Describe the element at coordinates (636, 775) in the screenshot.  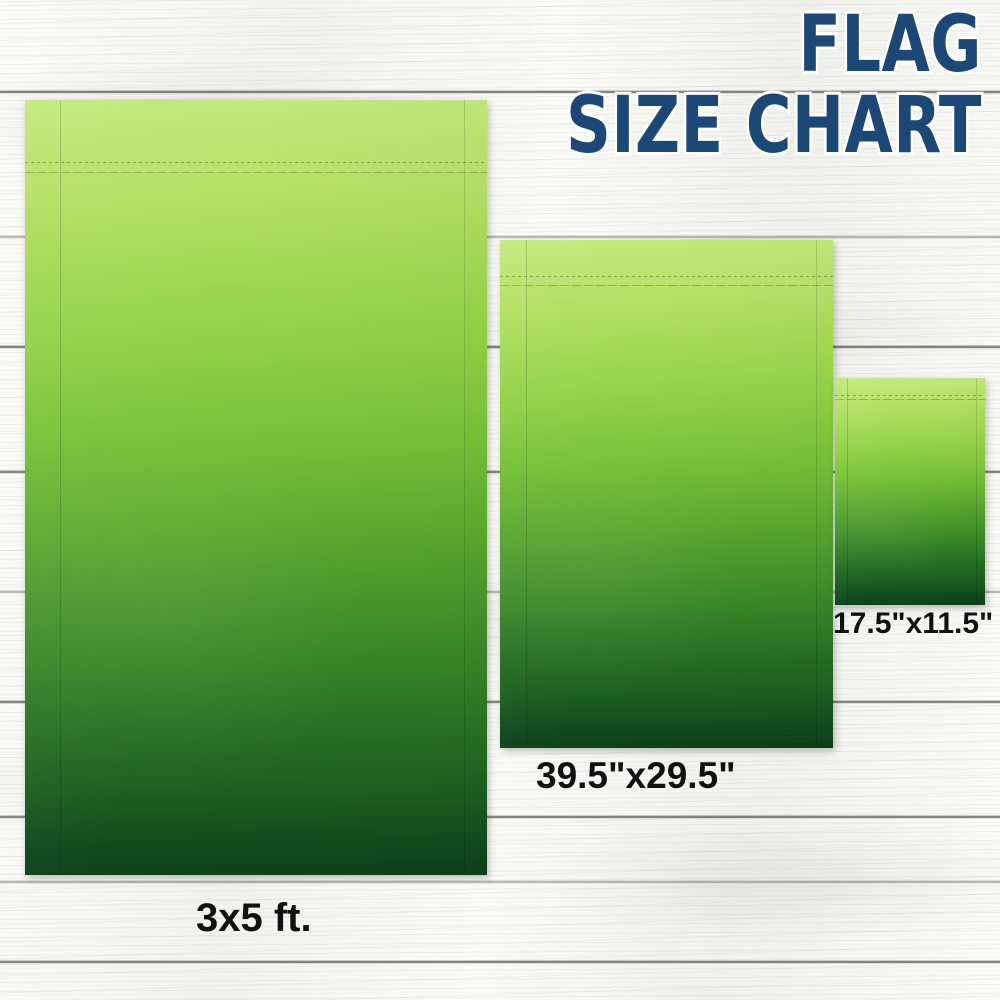
I see `label-medium: 39.5"x29.5"` at that location.